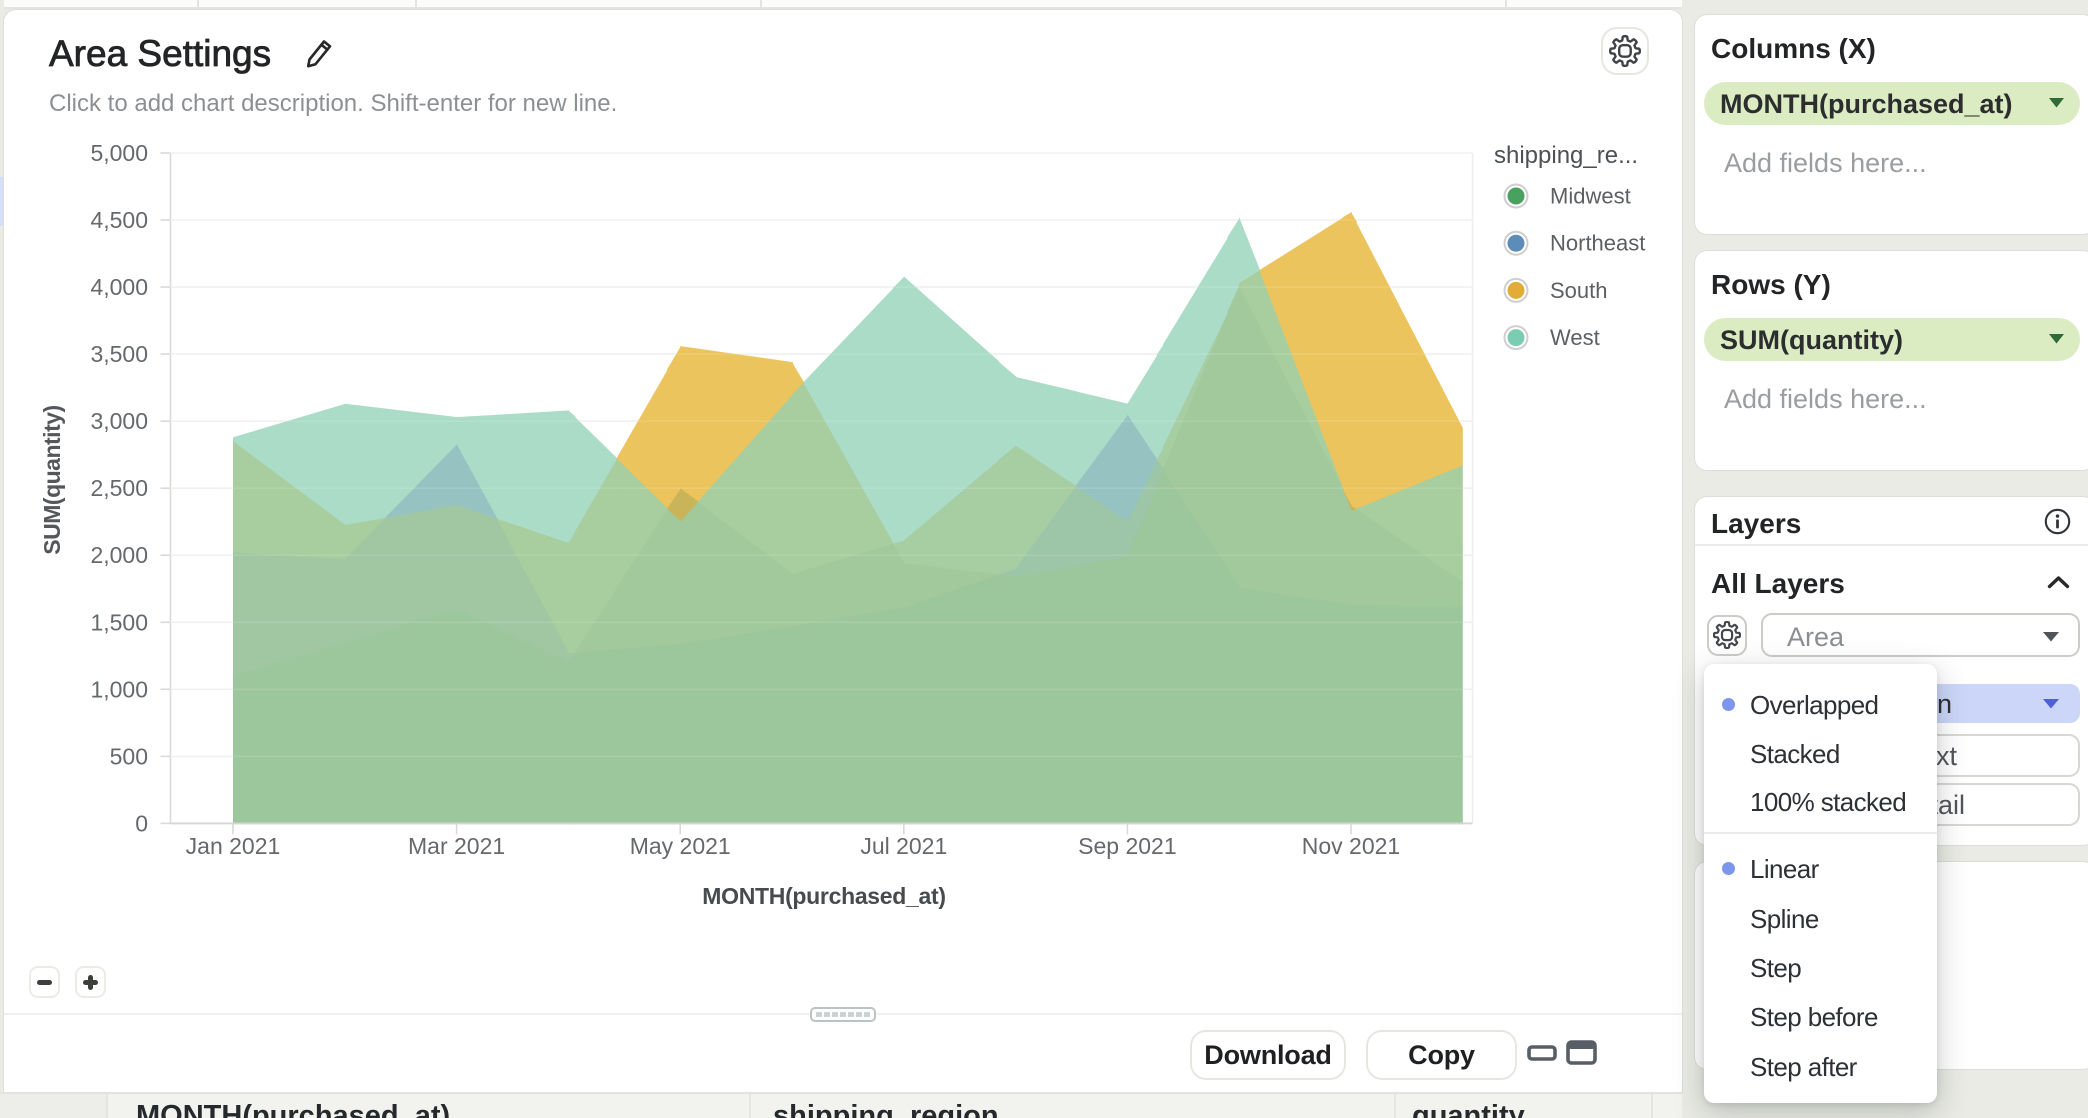 This screenshot has width=2088, height=1118. I want to click on svg-text: 3,500, so click(119, 354).